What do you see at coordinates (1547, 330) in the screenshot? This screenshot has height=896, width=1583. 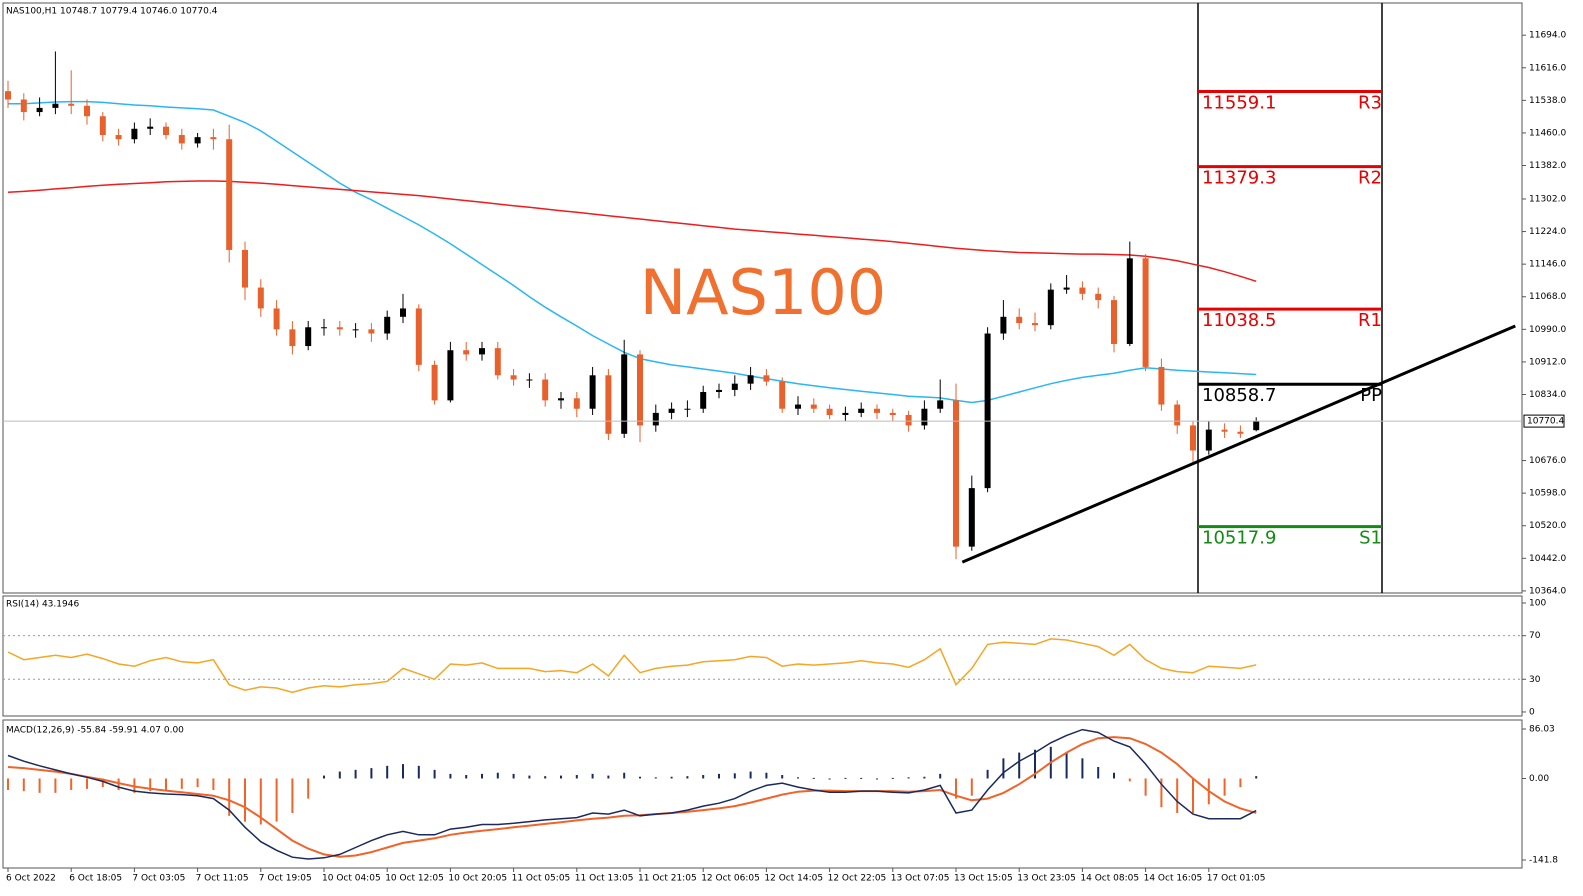 I see `y-tick-label: 10990.0` at bounding box center [1547, 330].